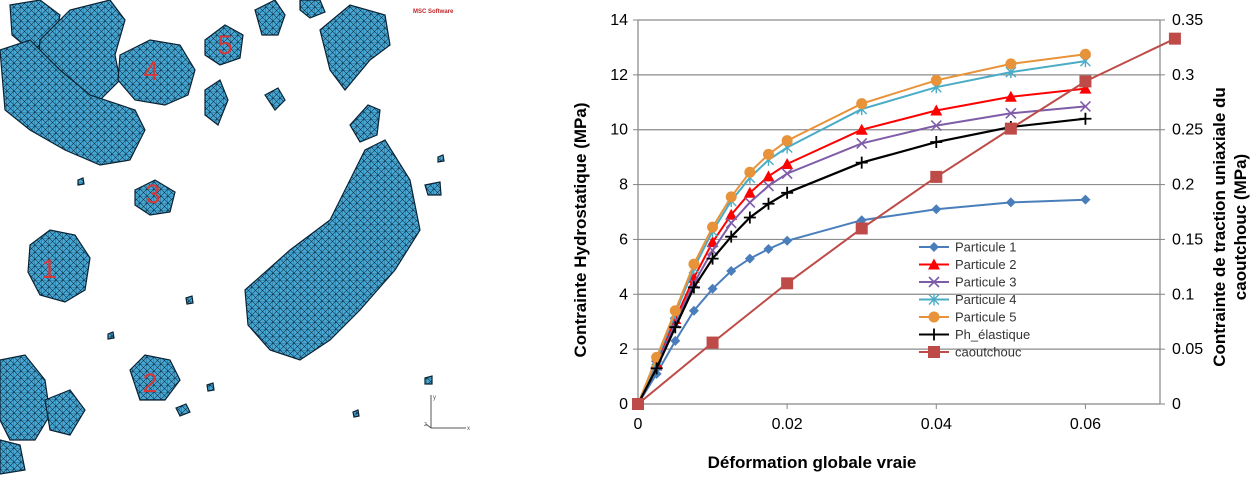 The width and height of the screenshot is (1258, 481). I want to click on particle-number-labels: 1 2 3 4 5, so click(136, 214).